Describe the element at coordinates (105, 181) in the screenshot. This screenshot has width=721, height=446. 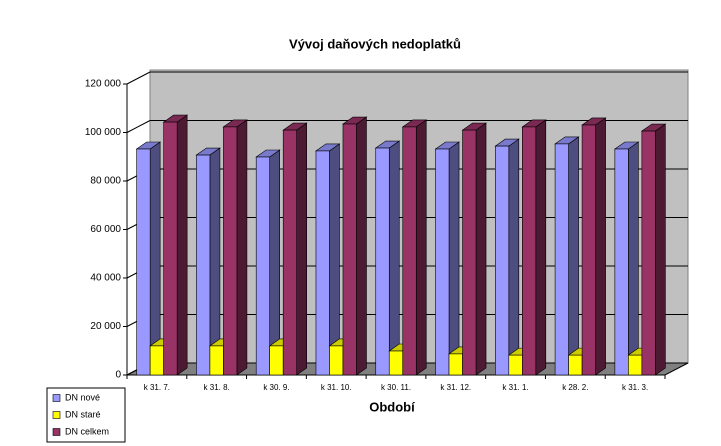
I see `y-tick-label: 80 000` at that location.